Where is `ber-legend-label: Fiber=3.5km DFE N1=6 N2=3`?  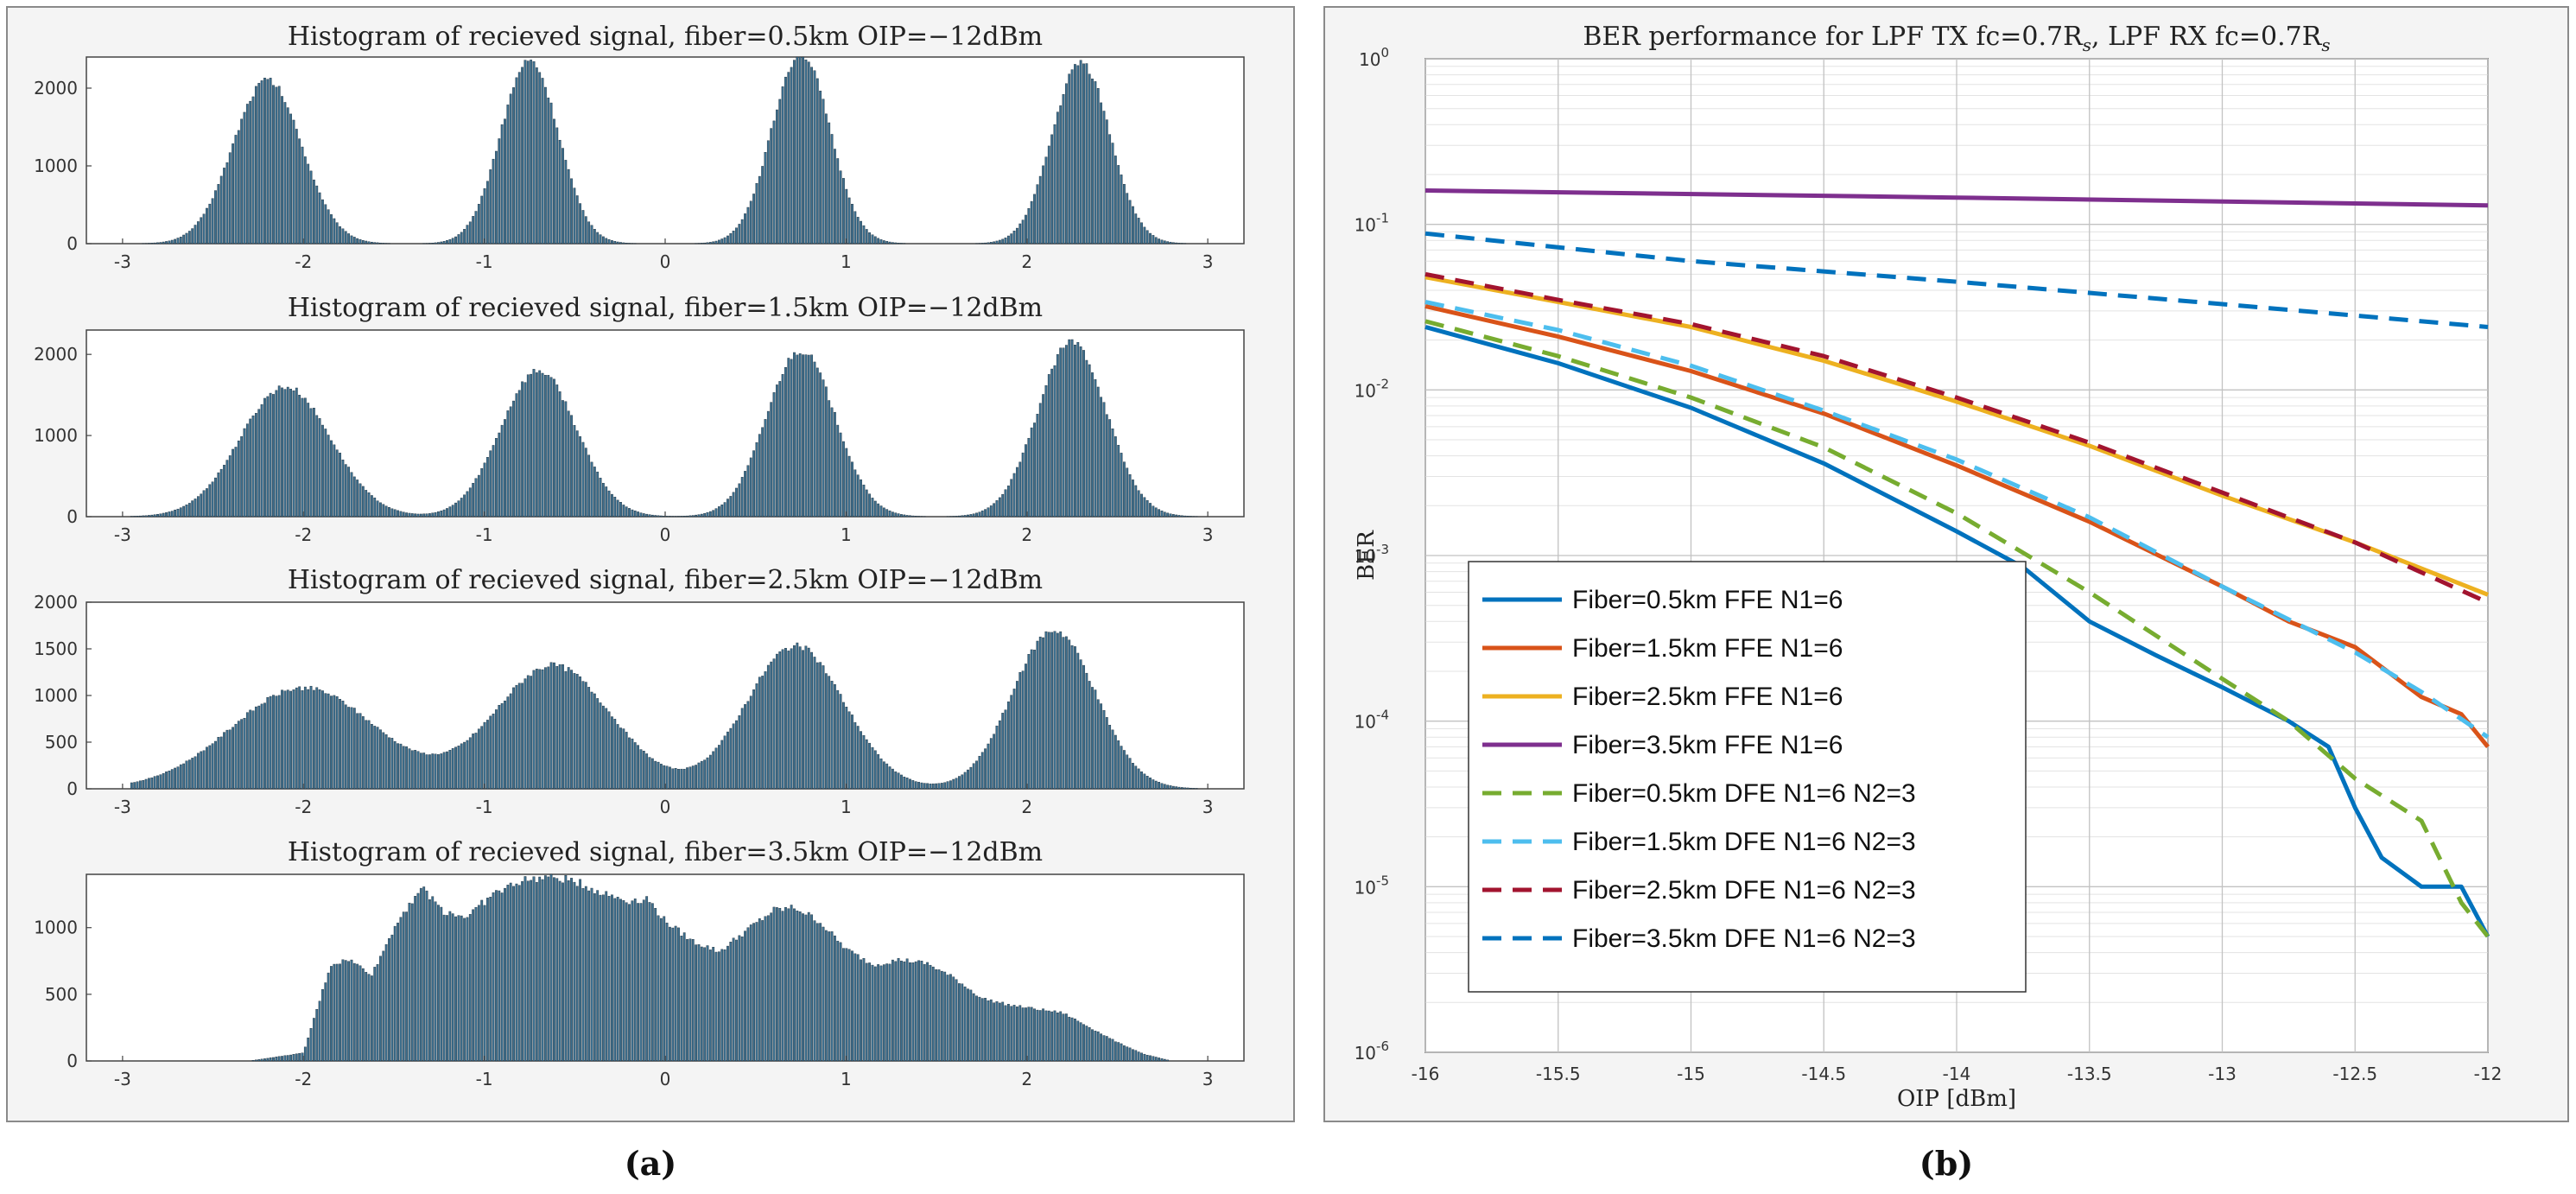
ber-legend-label: Fiber=3.5km DFE N1=6 N2=3 is located at coordinates (1744, 938).